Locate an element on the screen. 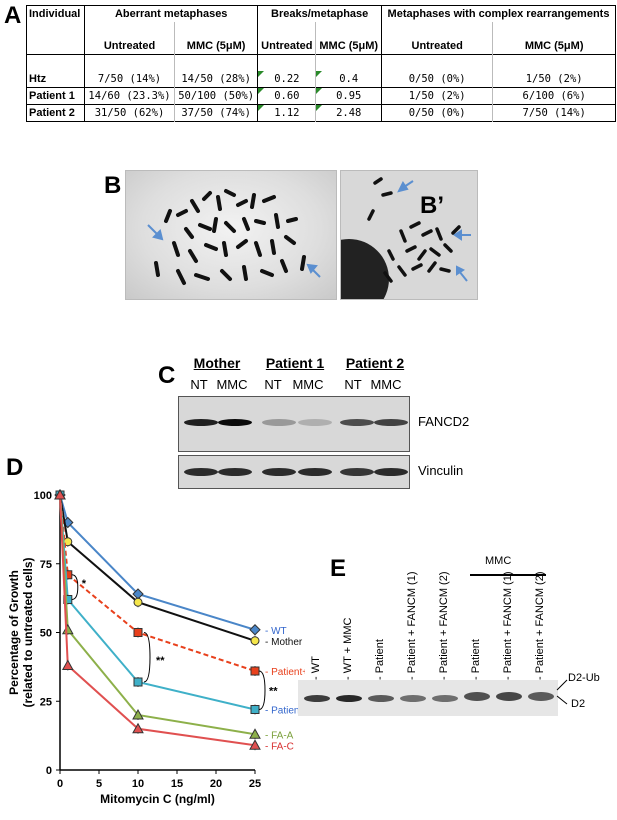  series-label: - Patient+FANCM is located at coordinates (285, 672).